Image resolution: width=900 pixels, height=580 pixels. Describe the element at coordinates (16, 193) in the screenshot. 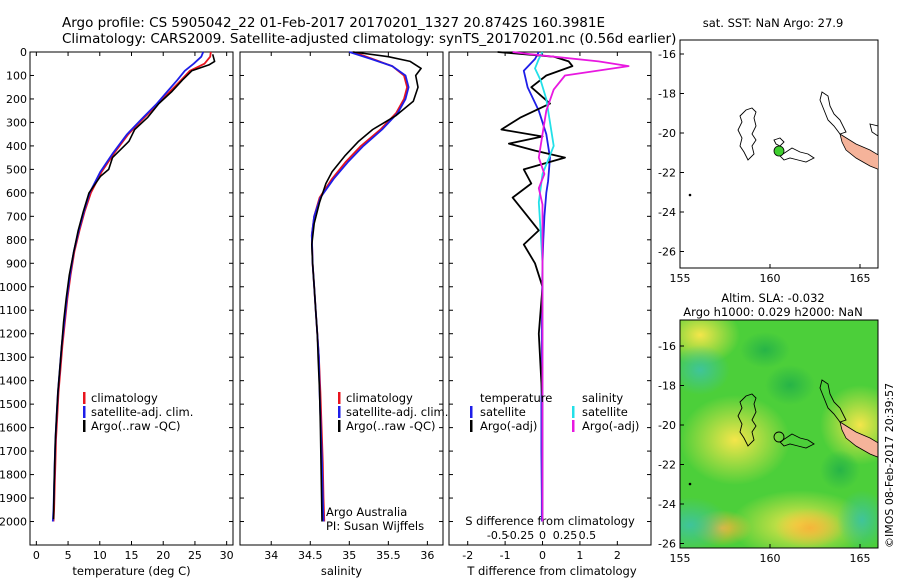

I see `y-tick-label: 600` at that location.